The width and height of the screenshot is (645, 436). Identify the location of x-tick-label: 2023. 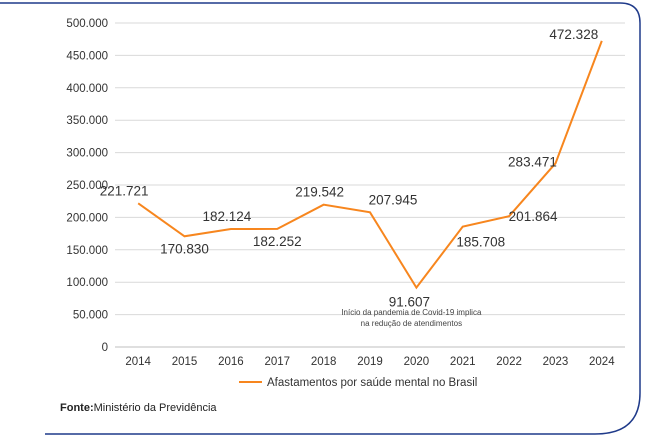
(556, 362).